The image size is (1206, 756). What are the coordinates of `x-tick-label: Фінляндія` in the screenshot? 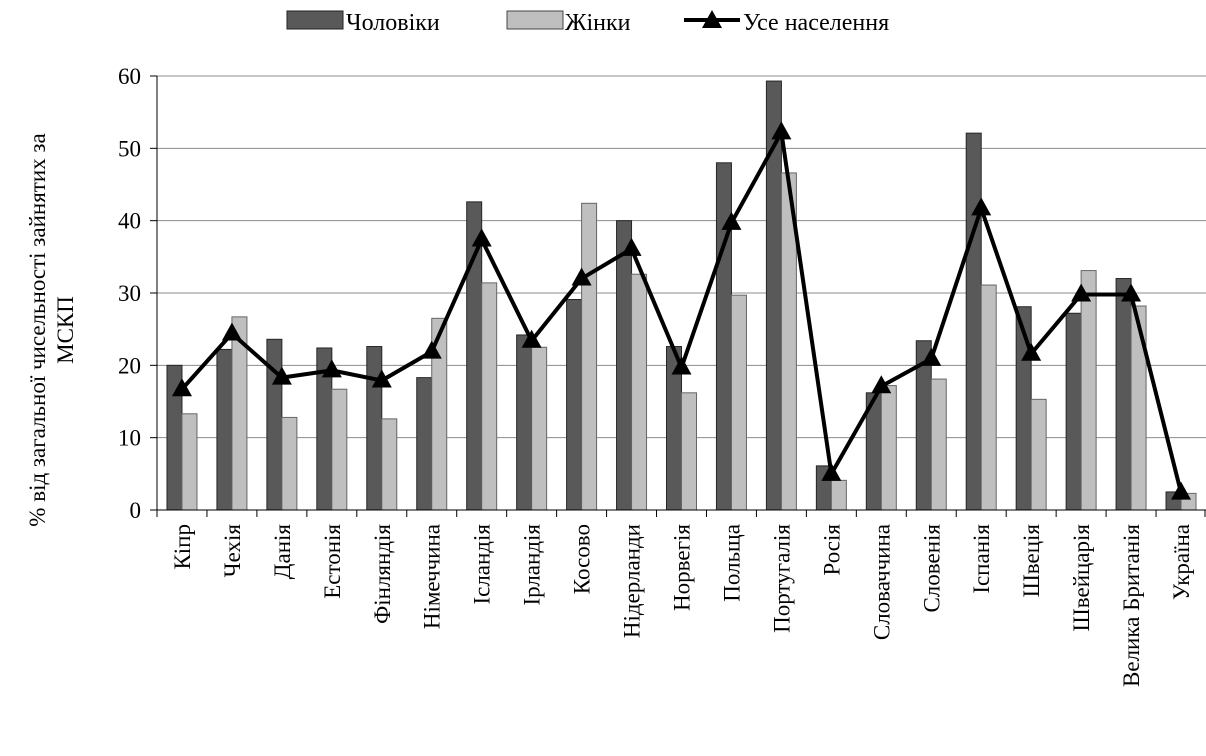 It's located at (382, 574).